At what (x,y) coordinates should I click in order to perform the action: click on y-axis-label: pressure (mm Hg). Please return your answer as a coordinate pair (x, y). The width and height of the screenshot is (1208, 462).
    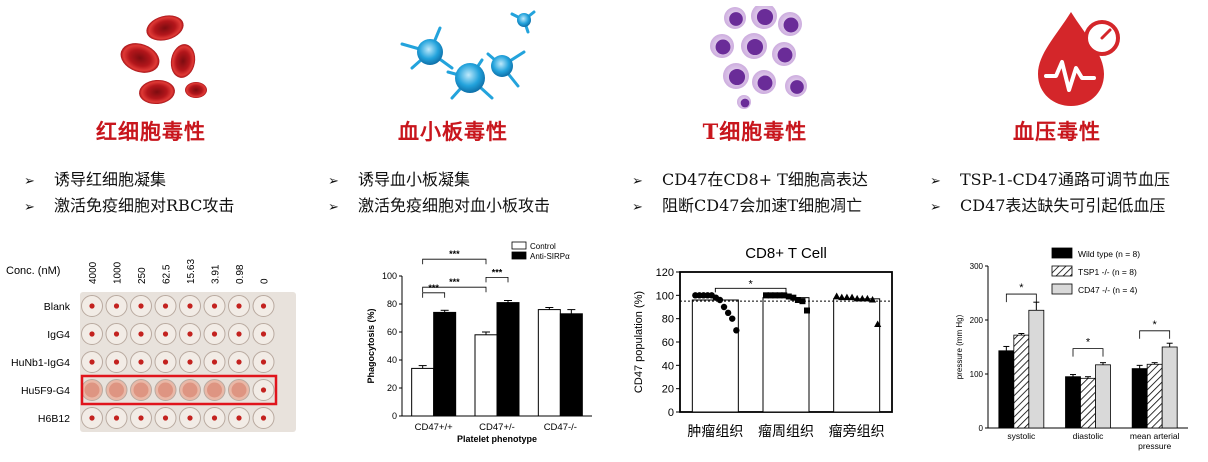
    Looking at the image, I should click on (959, 346).